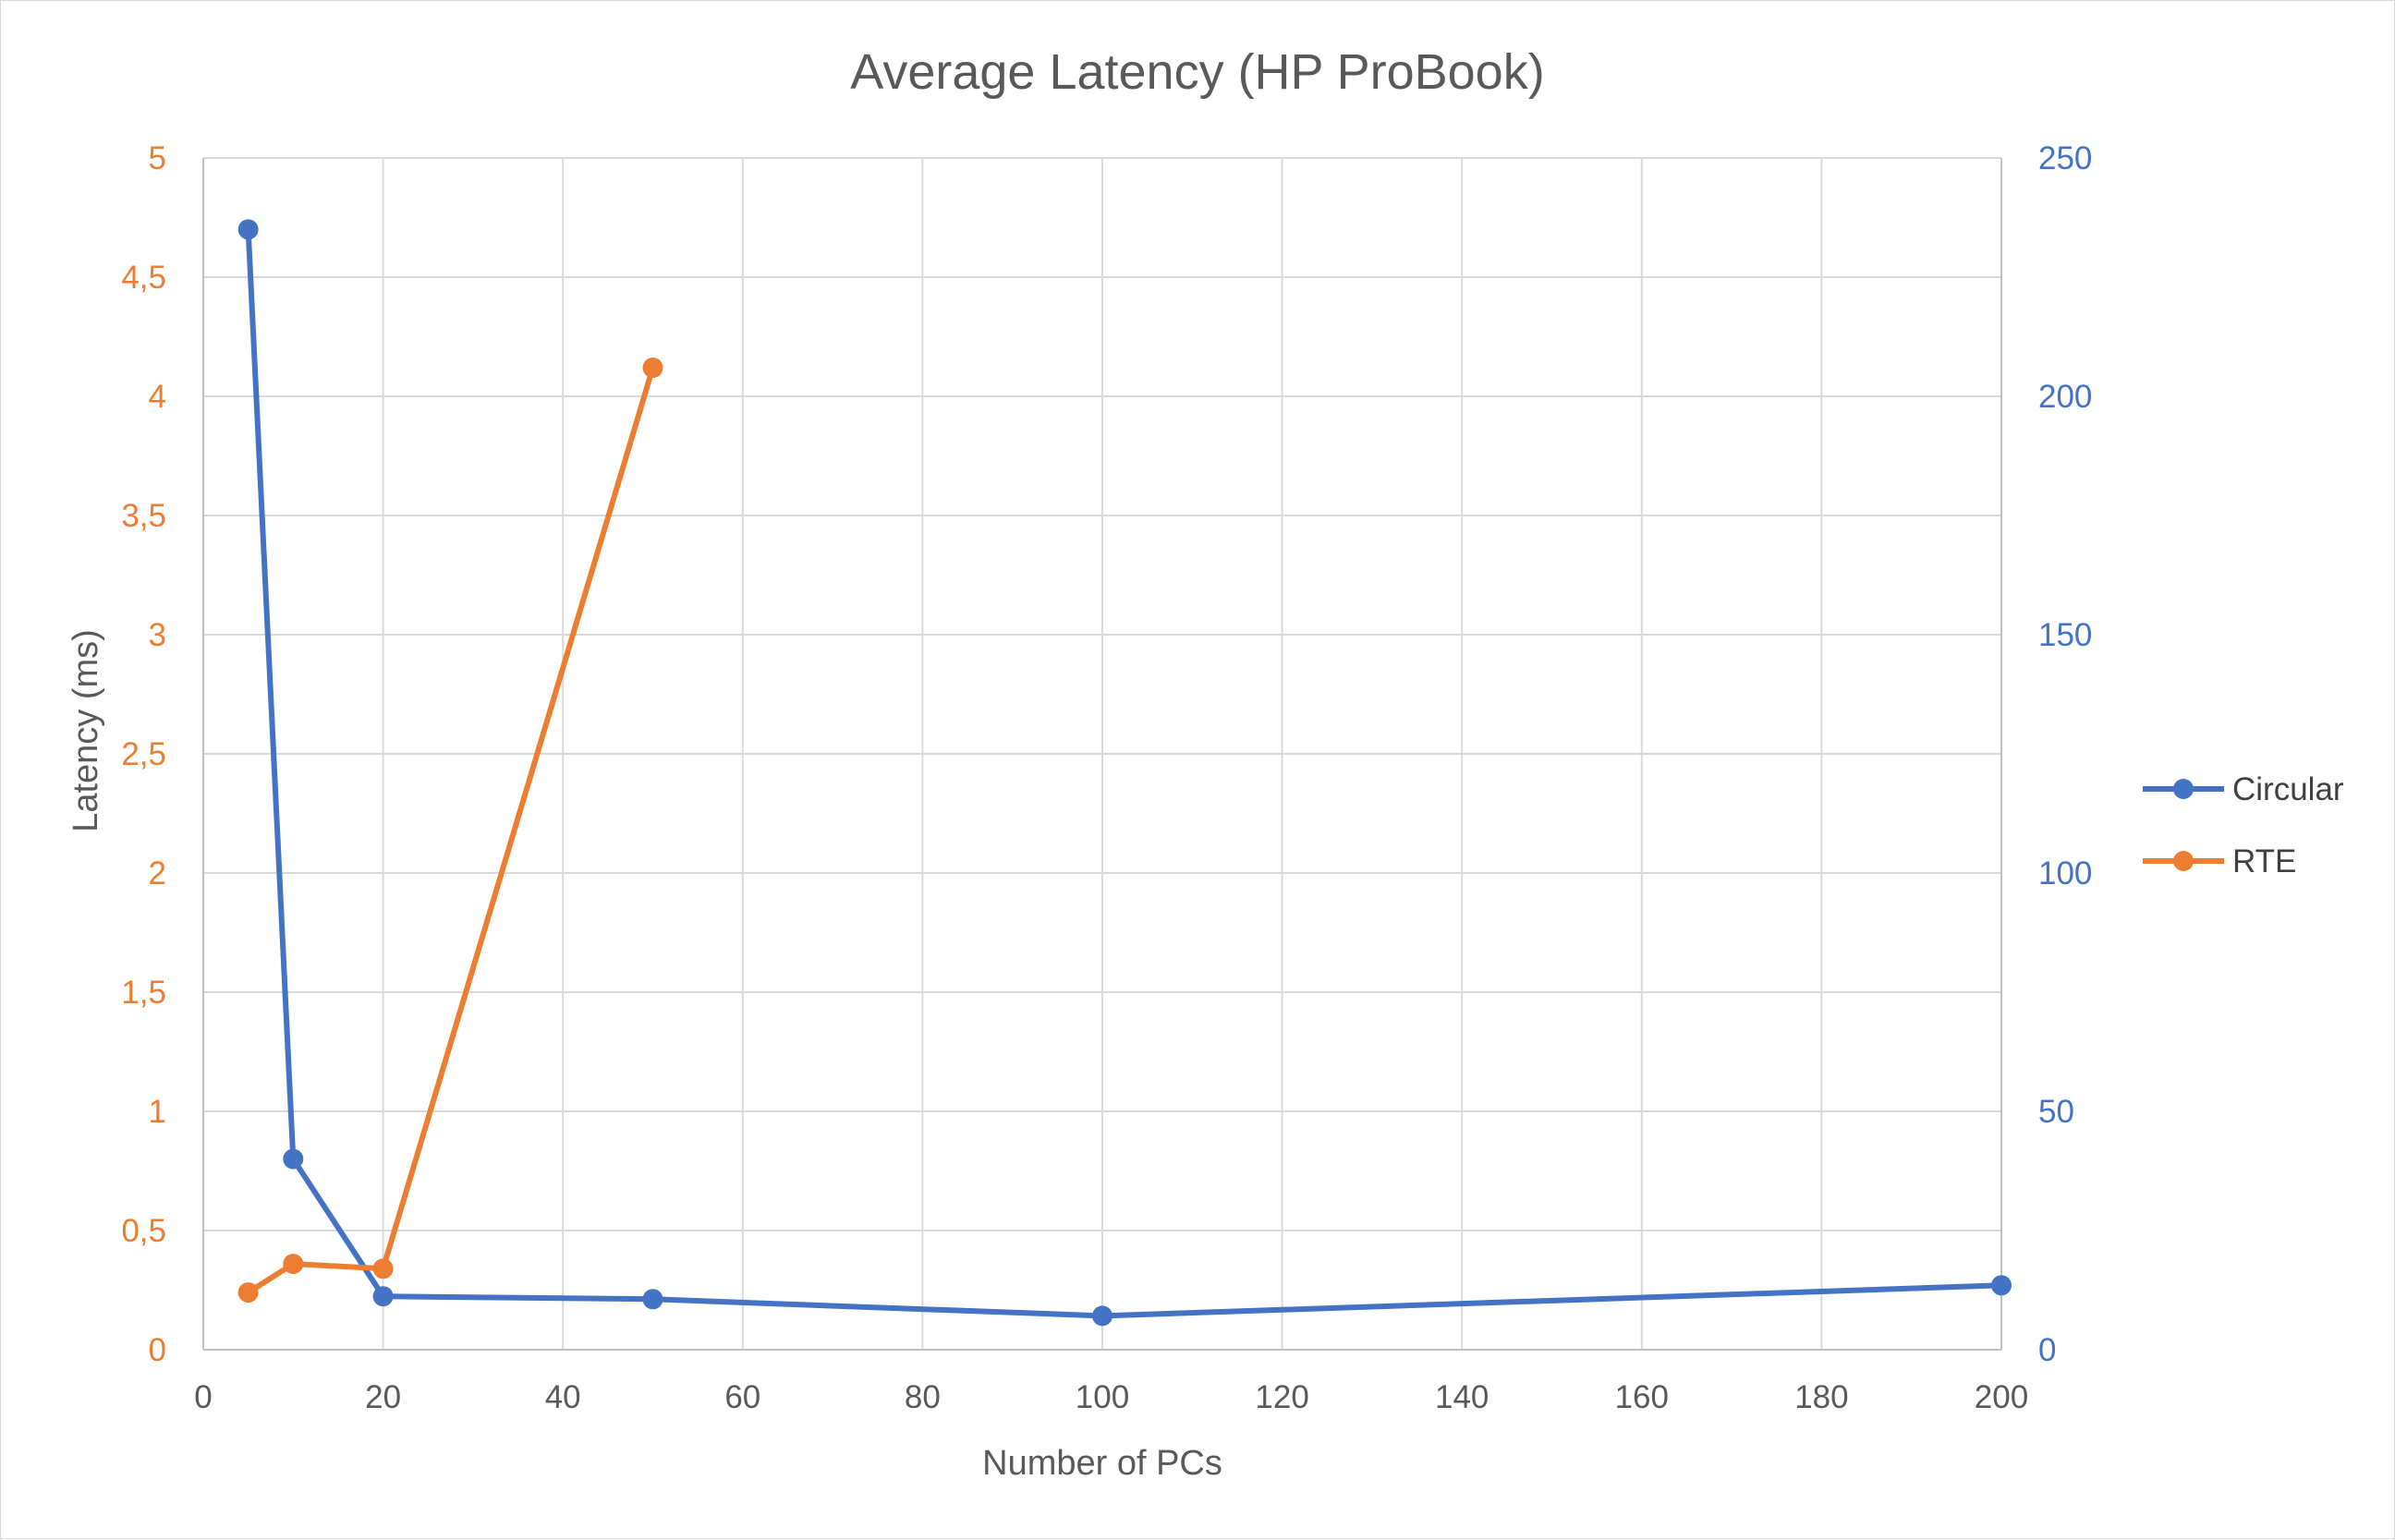 This screenshot has height=1540, width=2395. I want to click on y-right-tick-label: 200, so click(2065, 397).